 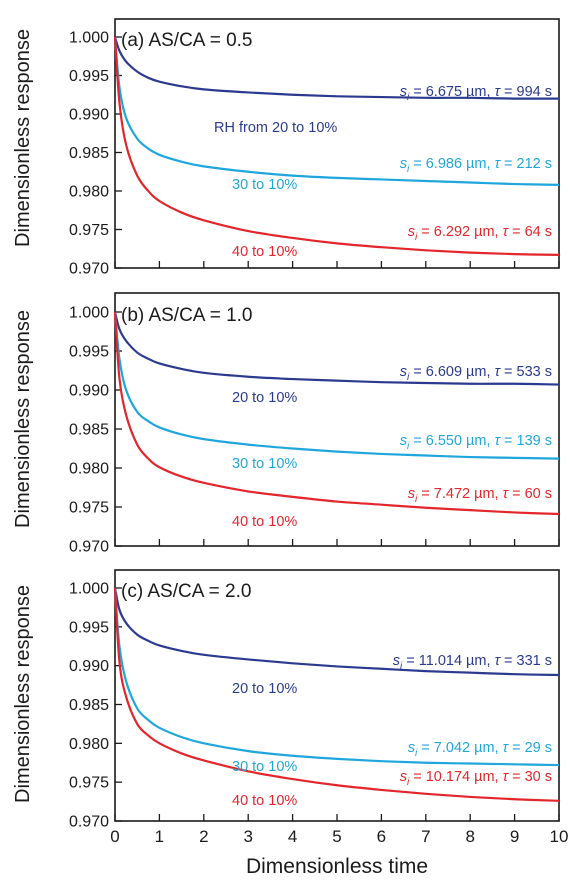 I want to click on x-tick-label: 6, so click(x=381, y=836).